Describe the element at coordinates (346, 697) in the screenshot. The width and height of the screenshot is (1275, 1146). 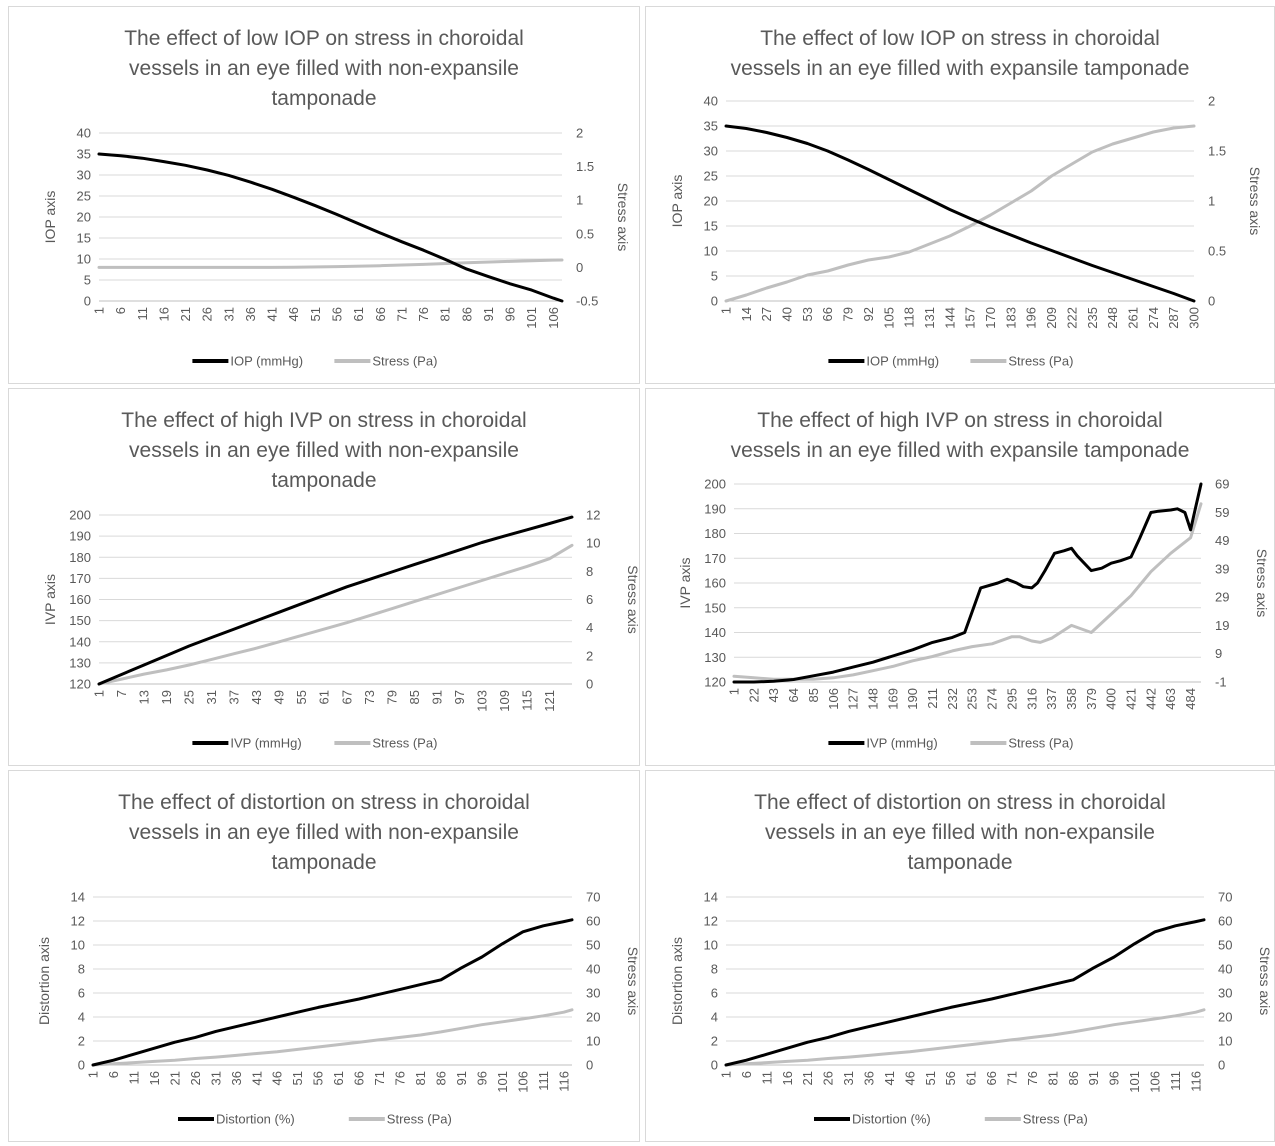
I see `x-tick-label: 67` at that location.